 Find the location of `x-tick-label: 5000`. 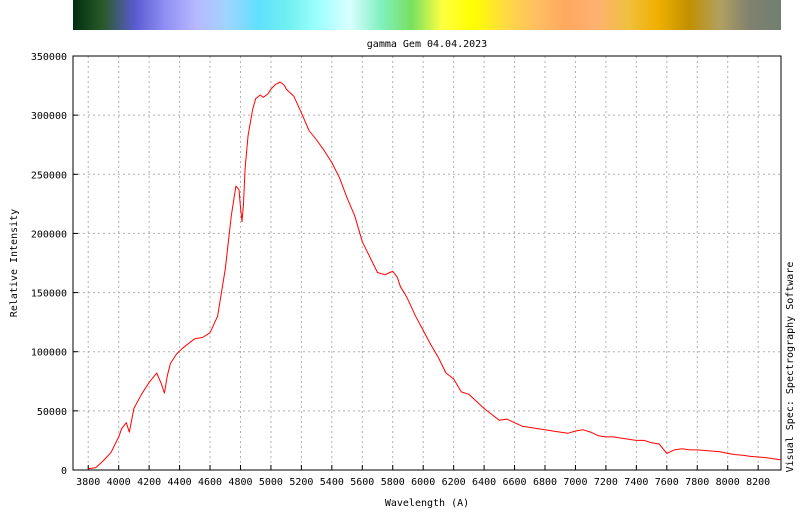

x-tick-label: 5000 is located at coordinates (271, 482).